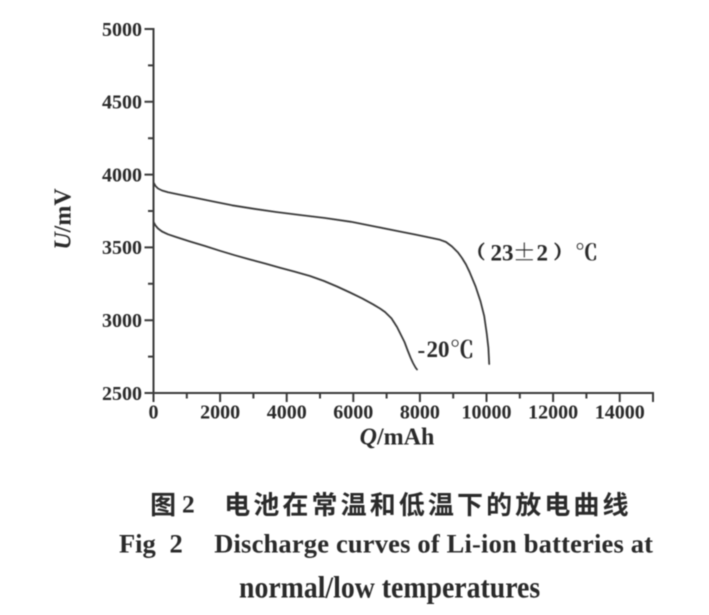 This screenshot has width=709, height=615. I want to click on svg-text: 3500, so click(122, 248).